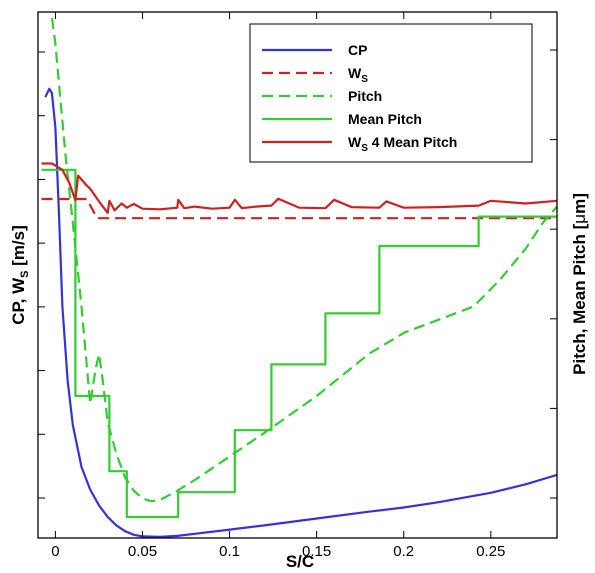 The width and height of the screenshot is (595, 573). Describe the element at coordinates (402, 144) in the screenshot. I see `legend-label: WS 4 Mean Pitch` at that location.